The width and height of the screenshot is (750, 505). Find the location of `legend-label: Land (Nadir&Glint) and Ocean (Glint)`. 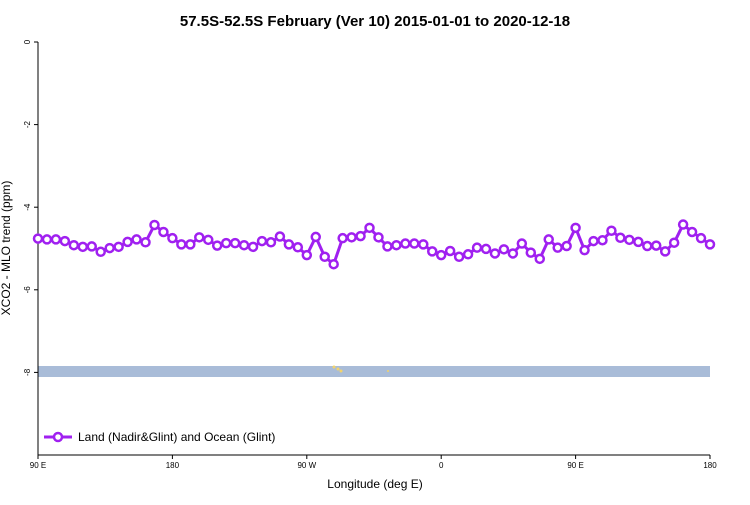

legend-label: Land (Nadir&Glint) and Ocean (Glint) is located at coordinates (176, 437).